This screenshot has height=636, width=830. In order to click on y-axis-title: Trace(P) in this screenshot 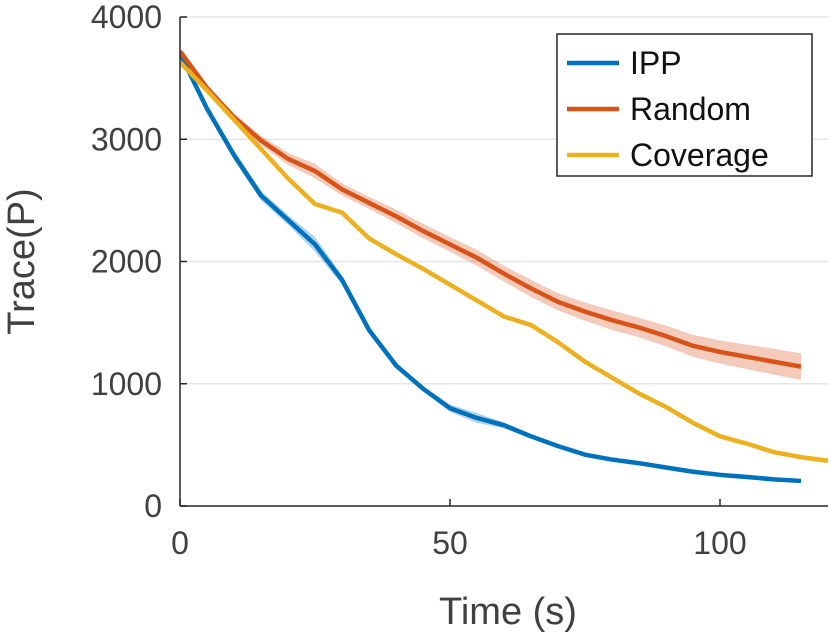, I will do `click(22, 261)`.